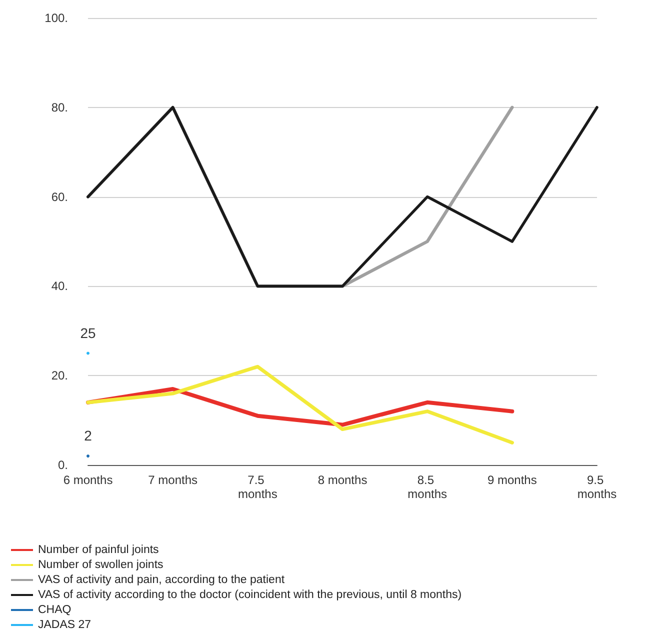 This screenshot has height=640, width=651. I want to click on x-tick-label: 6 months, so click(88, 480).